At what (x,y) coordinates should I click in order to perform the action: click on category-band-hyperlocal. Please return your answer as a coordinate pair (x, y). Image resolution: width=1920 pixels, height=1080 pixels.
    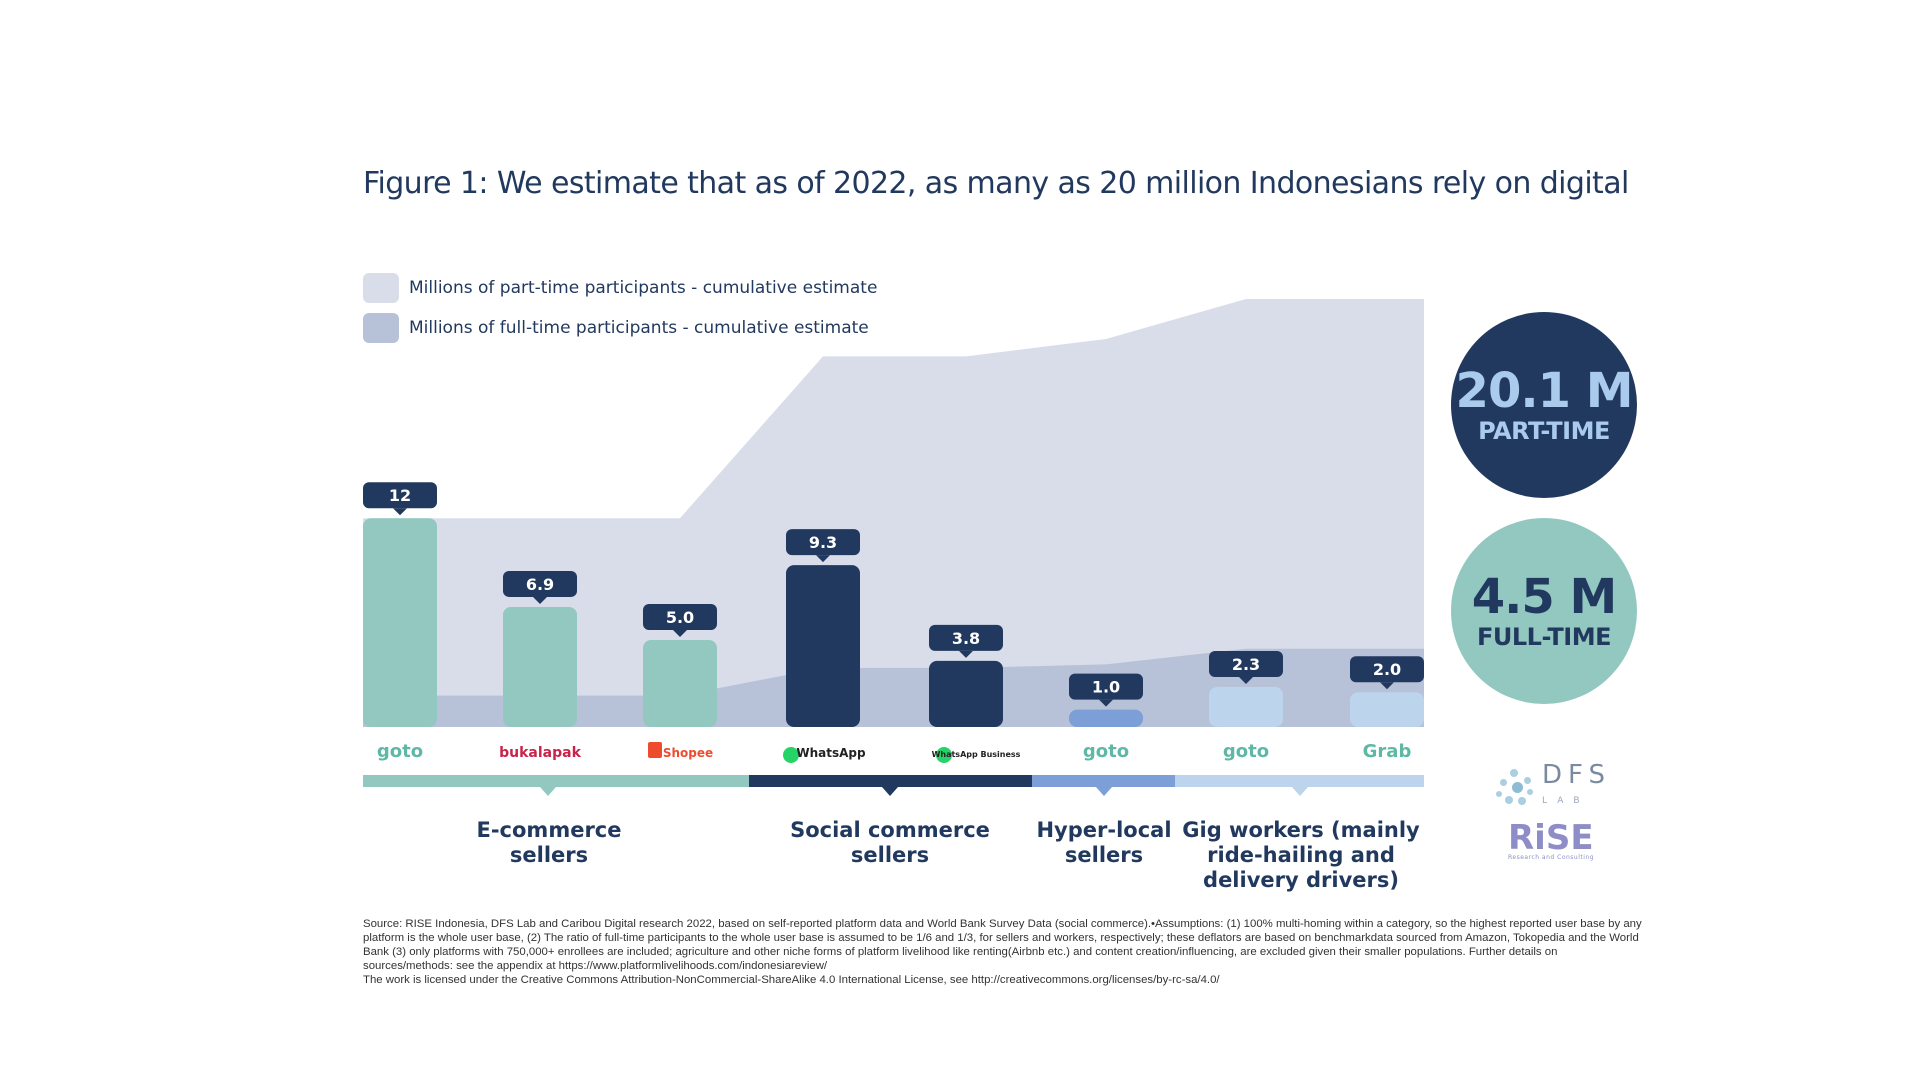
    Looking at the image, I should click on (1103, 781).